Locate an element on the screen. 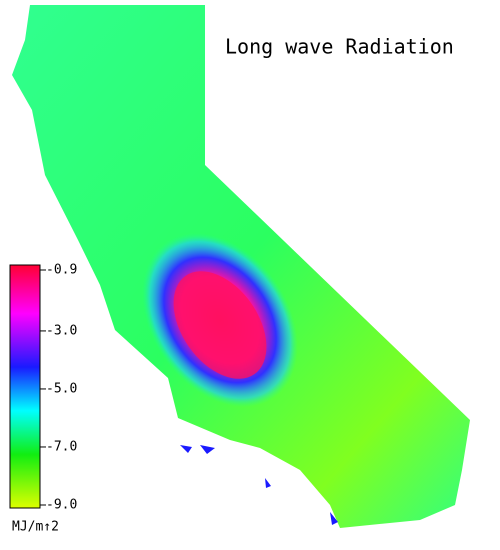  tick-label: -7.0 is located at coordinates (61, 446).